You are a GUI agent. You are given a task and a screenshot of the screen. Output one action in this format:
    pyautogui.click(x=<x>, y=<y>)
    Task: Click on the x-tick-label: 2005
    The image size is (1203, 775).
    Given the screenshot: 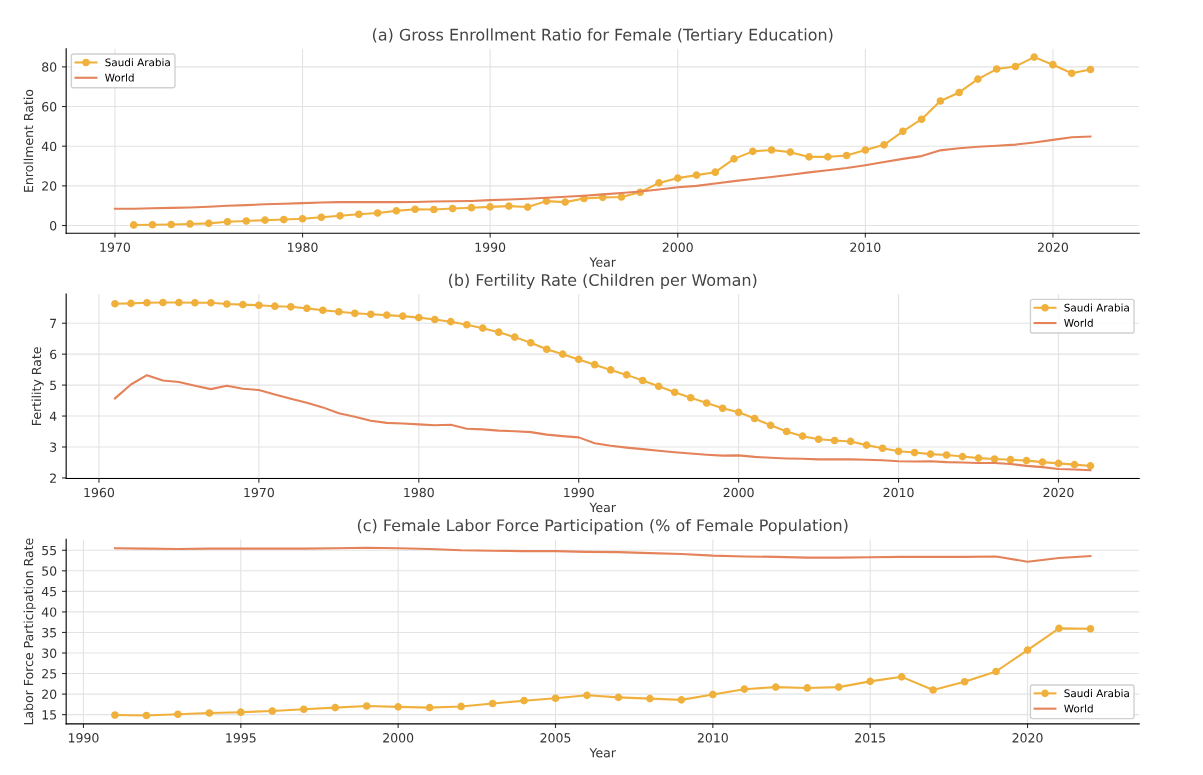 What is the action you would take?
    pyautogui.click(x=555, y=738)
    